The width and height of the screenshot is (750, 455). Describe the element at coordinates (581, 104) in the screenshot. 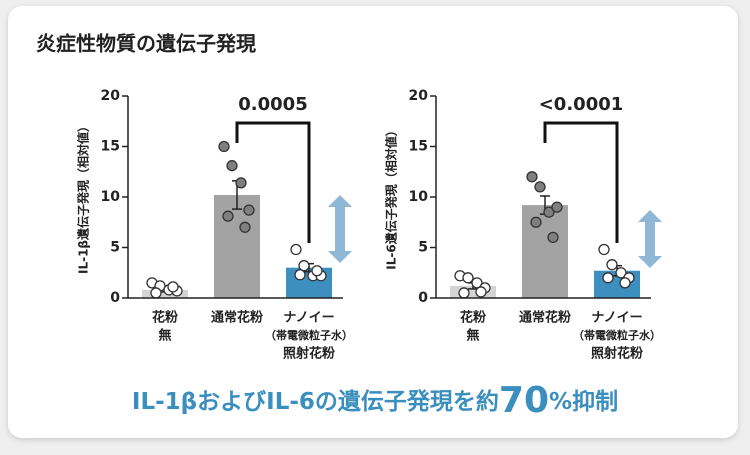

I see `significance-label: <0.0001` at that location.